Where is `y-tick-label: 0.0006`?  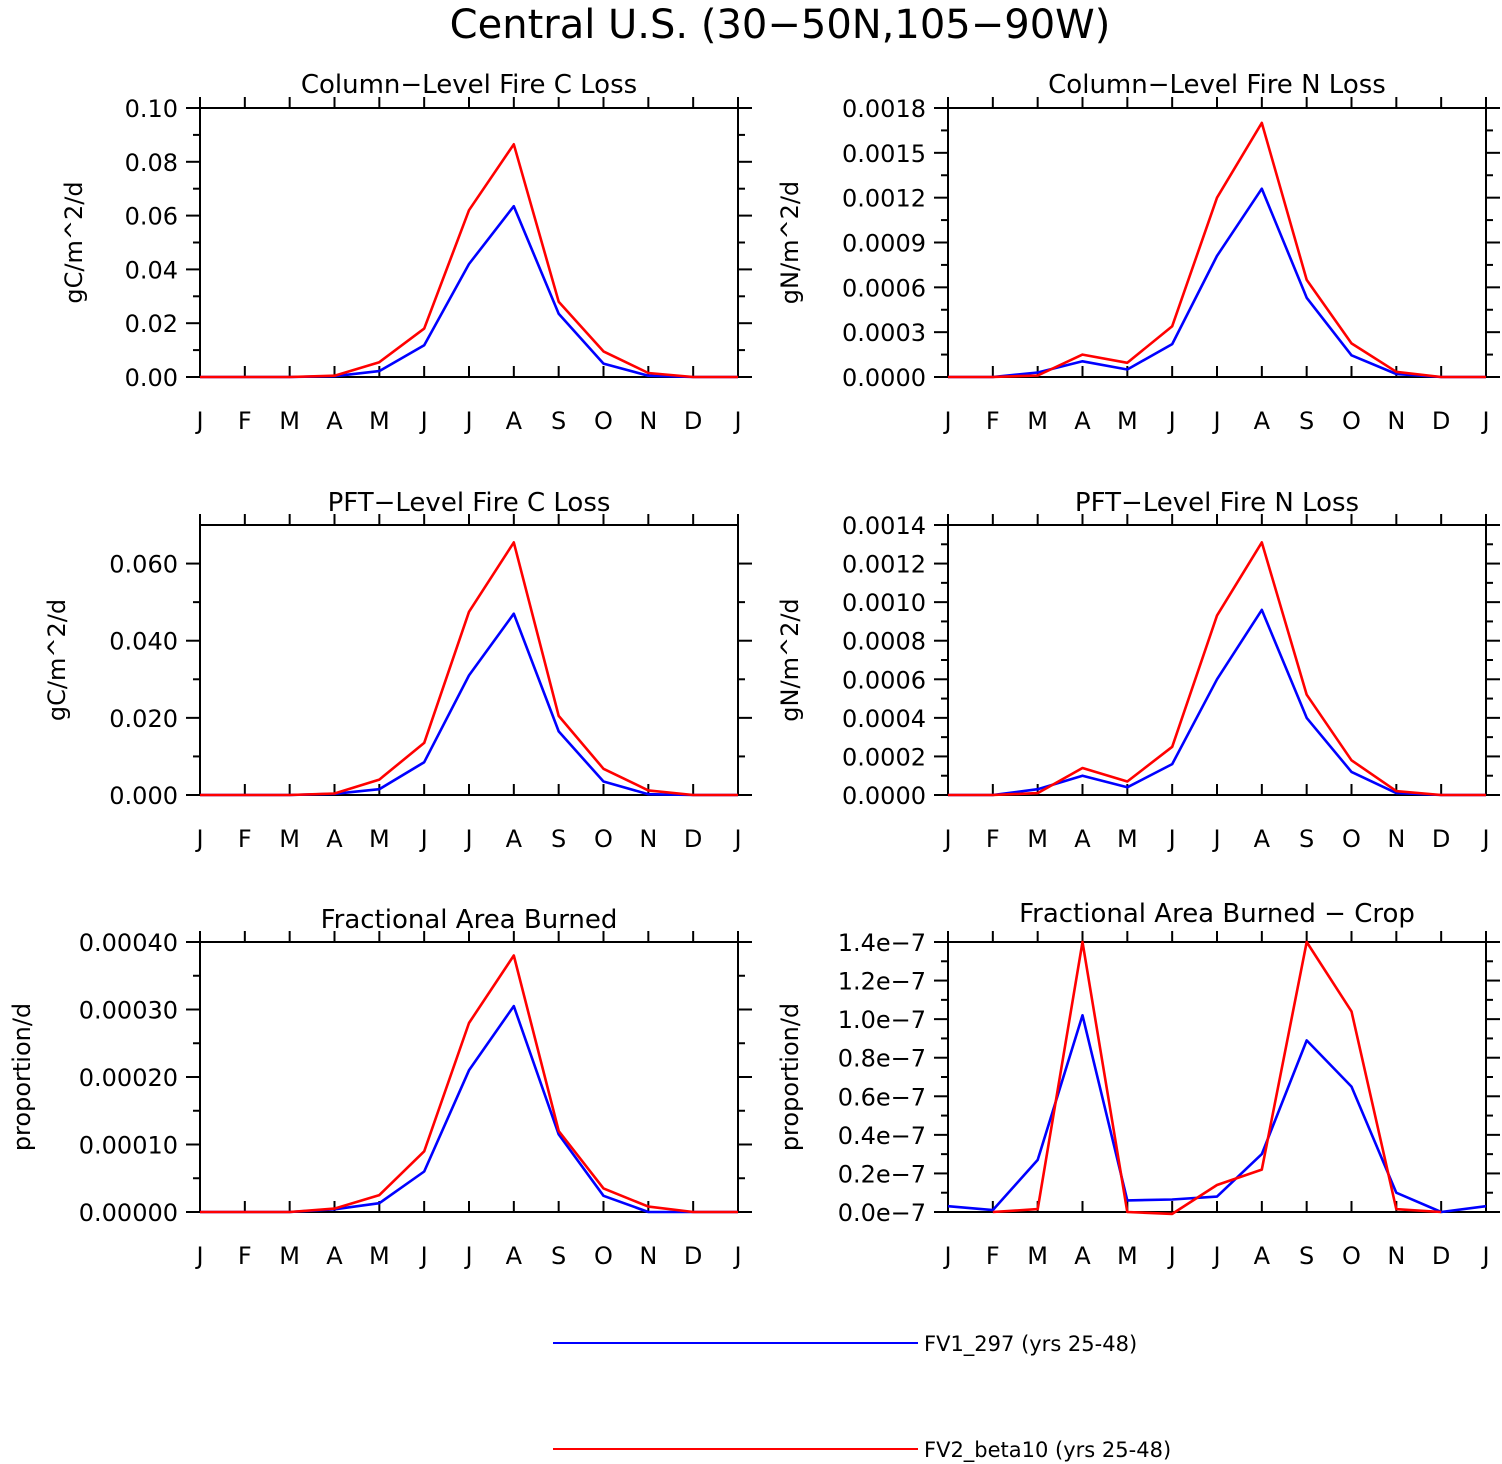
y-tick-label: 0.0006 is located at coordinates (884, 680).